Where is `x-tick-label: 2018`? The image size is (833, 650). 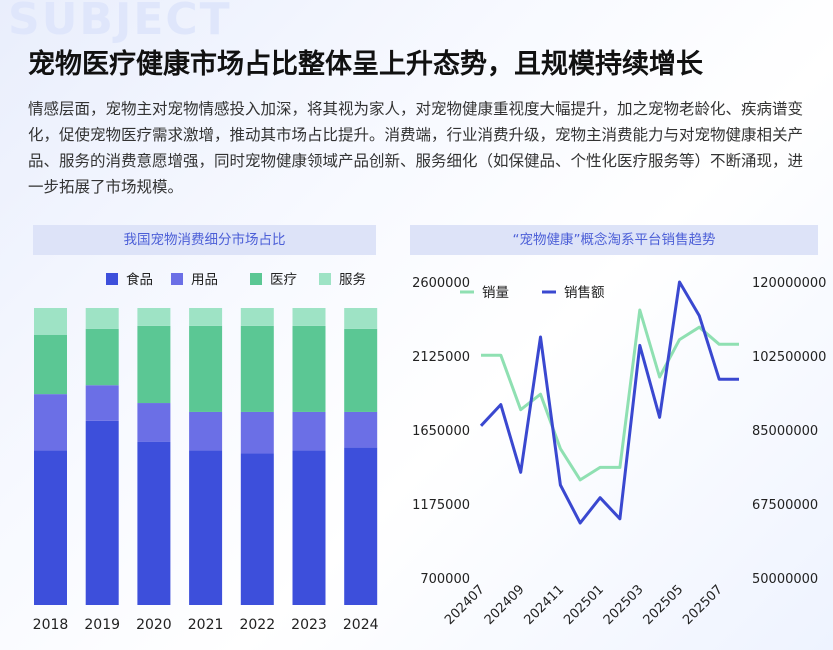
x-tick-label: 2018 is located at coordinates (51, 625).